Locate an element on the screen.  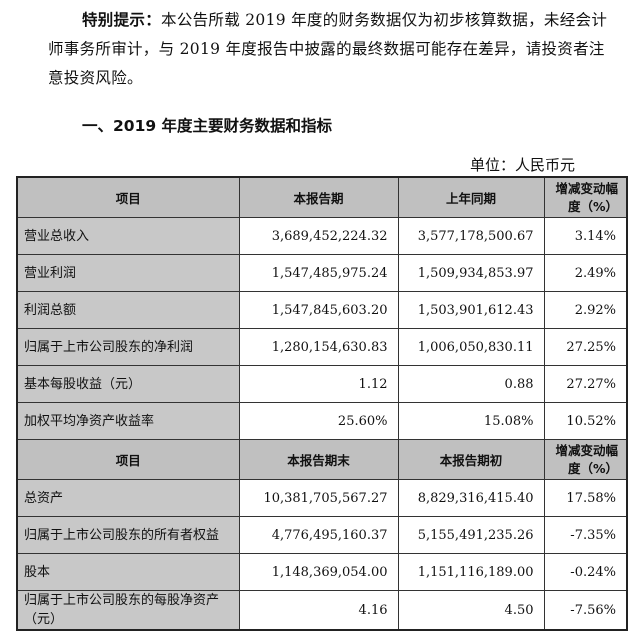
table-cell: 17.58% is located at coordinates (585, 498).